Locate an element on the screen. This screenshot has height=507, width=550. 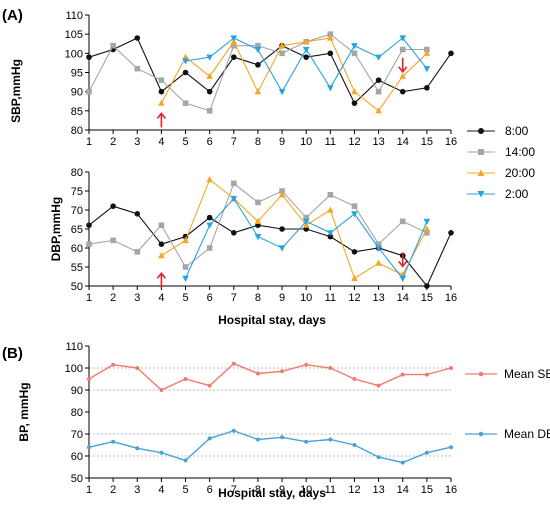
dbp-x-tick-label: 11 is located at coordinates (330, 298).